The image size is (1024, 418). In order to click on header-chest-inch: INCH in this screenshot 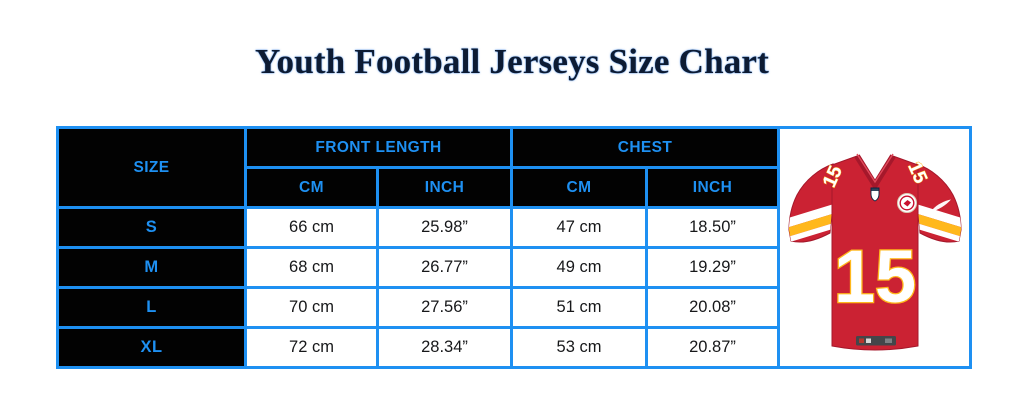, I will do `click(712, 187)`.